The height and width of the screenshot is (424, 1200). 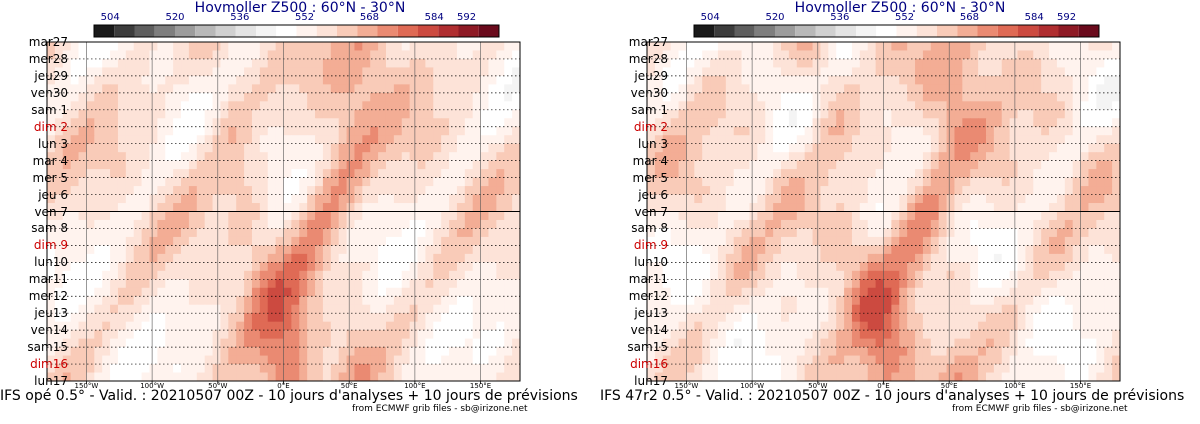 What do you see at coordinates (1015, 386) in the screenshot?
I see `longitude-tick-label: 100°E` at bounding box center [1015, 386].